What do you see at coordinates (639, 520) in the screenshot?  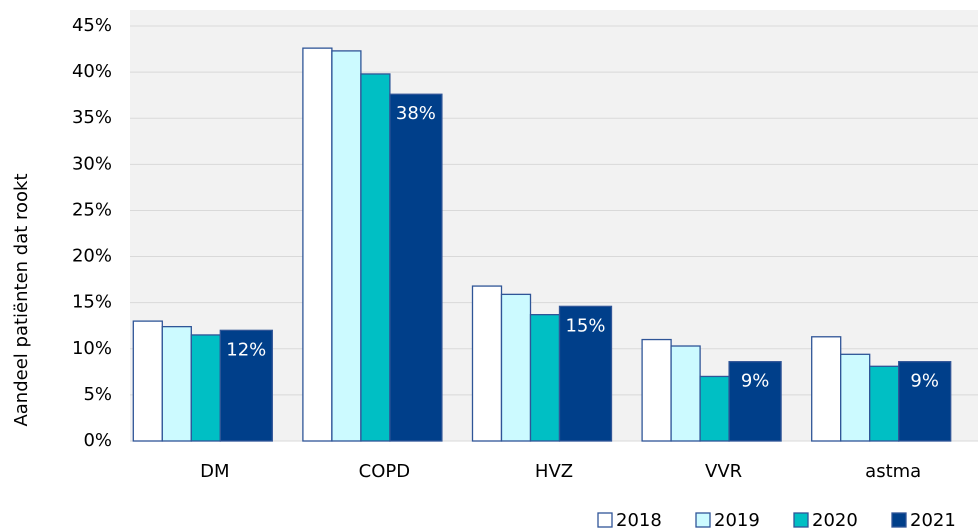 I see `legend-label: 2018` at bounding box center [639, 520].